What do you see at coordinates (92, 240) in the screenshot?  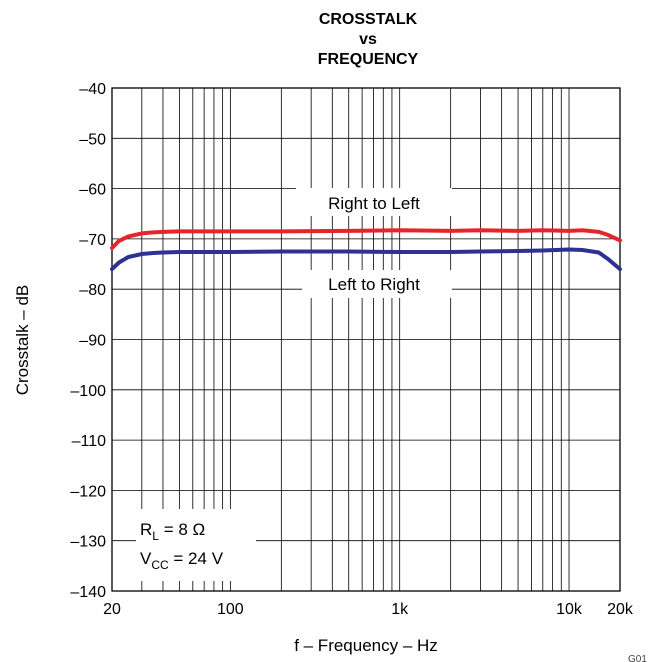 I see `y-tick-label: –70` at bounding box center [92, 240].